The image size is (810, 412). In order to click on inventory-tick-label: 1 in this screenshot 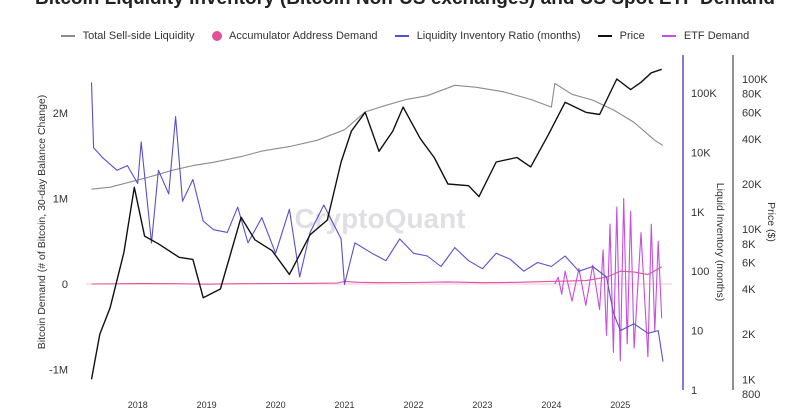, I will do `click(694, 391)`.